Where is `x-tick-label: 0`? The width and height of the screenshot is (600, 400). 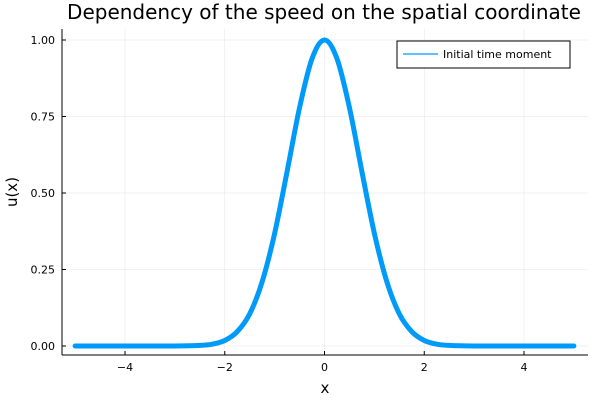 x-tick-label: 0 is located at coordinates (324, 367).